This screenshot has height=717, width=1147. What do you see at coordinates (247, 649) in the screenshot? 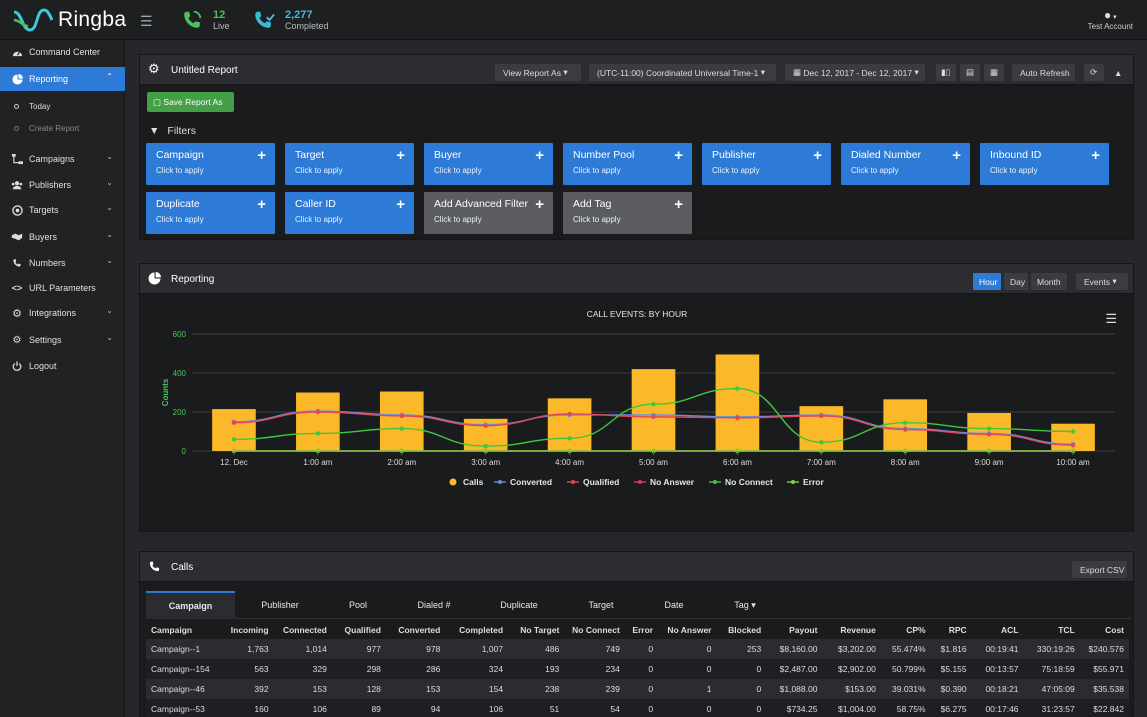
I see `table-cell: 1,763` at bounding box center [247, 649].